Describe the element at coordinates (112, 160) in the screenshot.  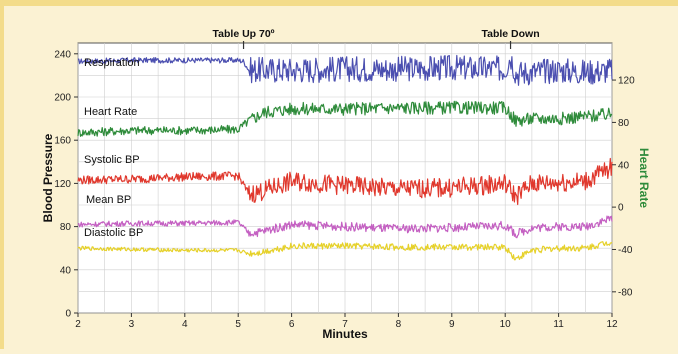
I see `series-label: Systolic BP` at that location.